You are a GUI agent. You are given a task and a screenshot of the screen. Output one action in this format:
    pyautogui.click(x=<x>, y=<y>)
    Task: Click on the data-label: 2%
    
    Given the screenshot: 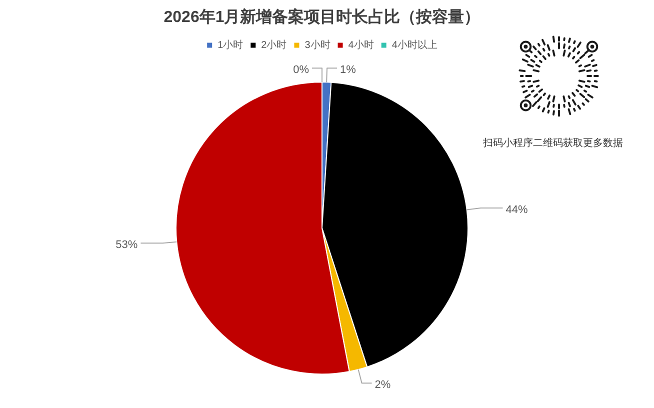 What is the action you would take?
    pyautogui.click(x=382, y=385)
    